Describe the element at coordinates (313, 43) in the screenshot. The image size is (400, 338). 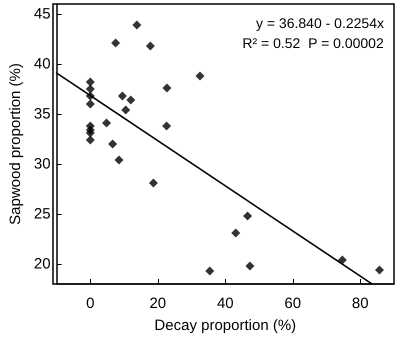
I see `annotation: R² = 0.52 P = 0.00002` at that location.